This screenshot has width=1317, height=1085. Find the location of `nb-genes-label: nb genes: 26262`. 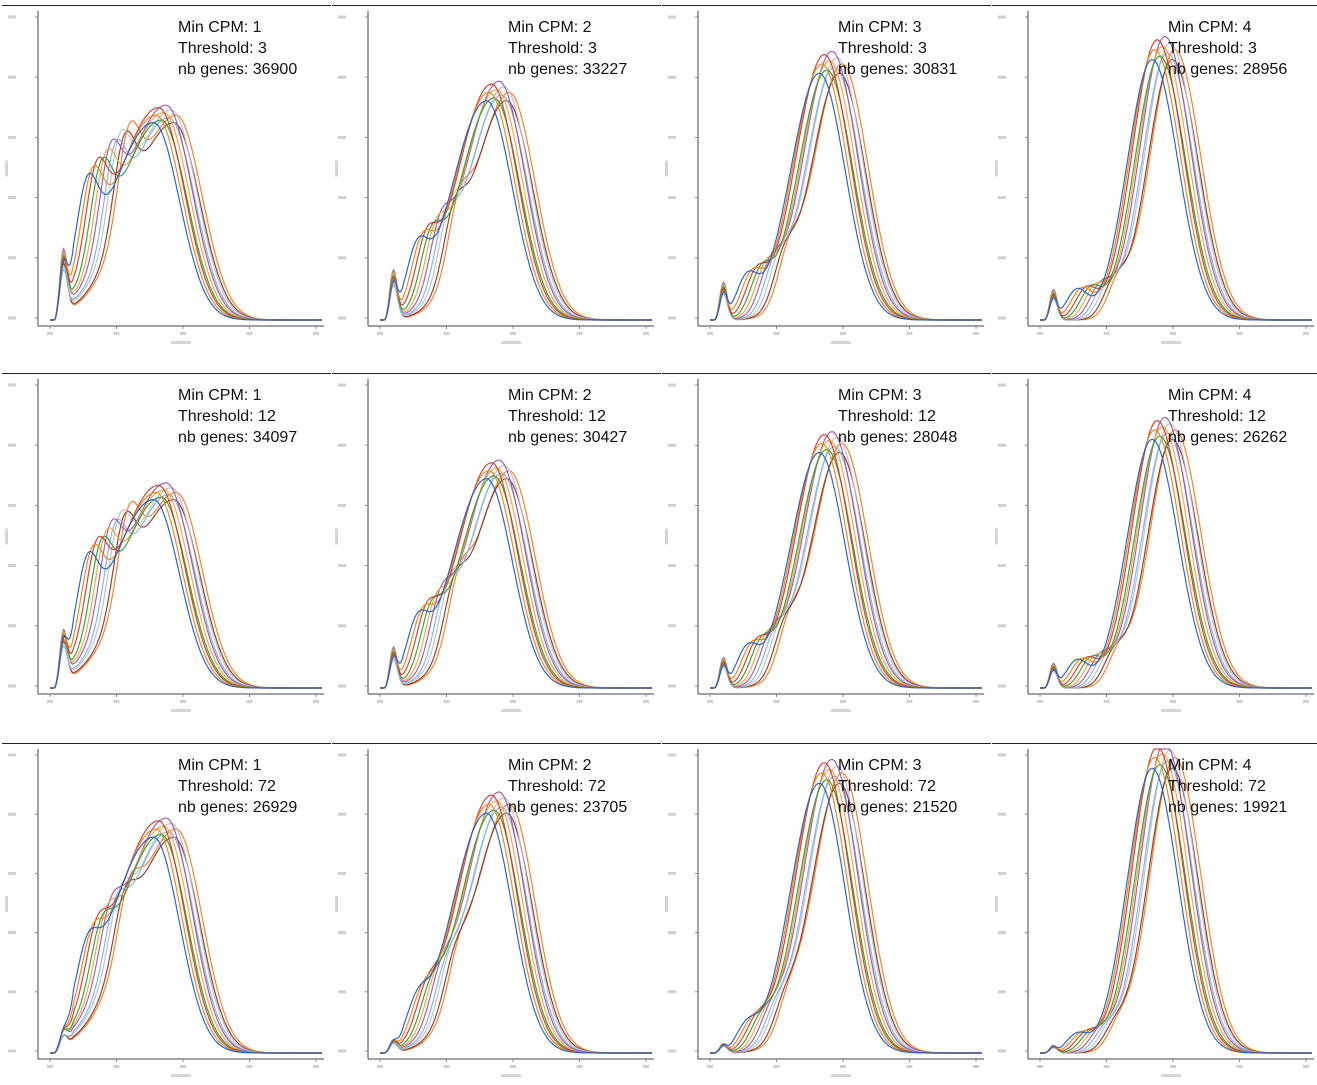

nb-genes-label: nb genes: 26262 is located at coordinates (1228, 437).